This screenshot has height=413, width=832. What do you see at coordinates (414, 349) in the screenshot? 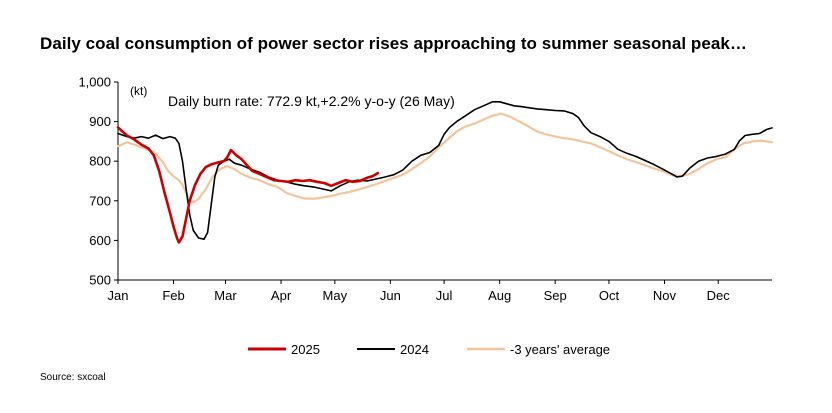
I see `legend-label-1: 2024` at bounding box center [414, 349].